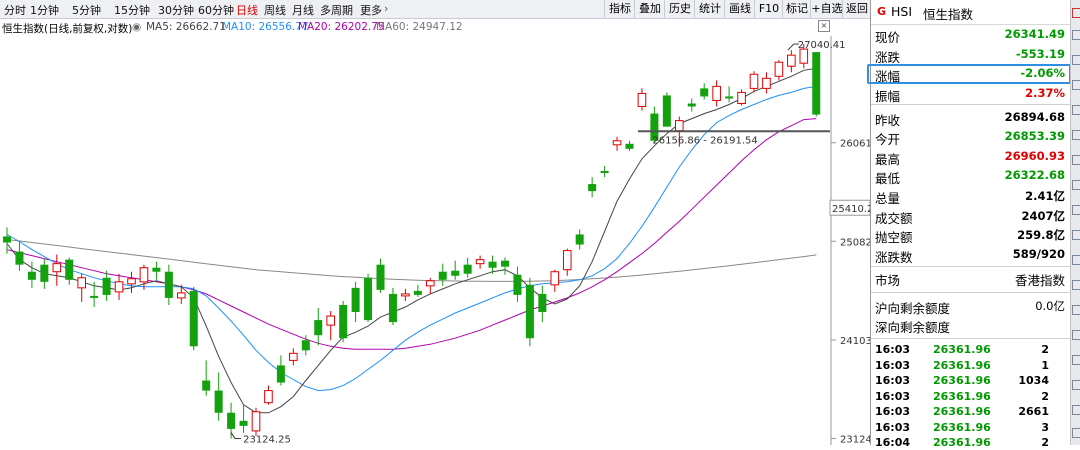  I want to click on tab-daily: 日线, so click(247, 10).